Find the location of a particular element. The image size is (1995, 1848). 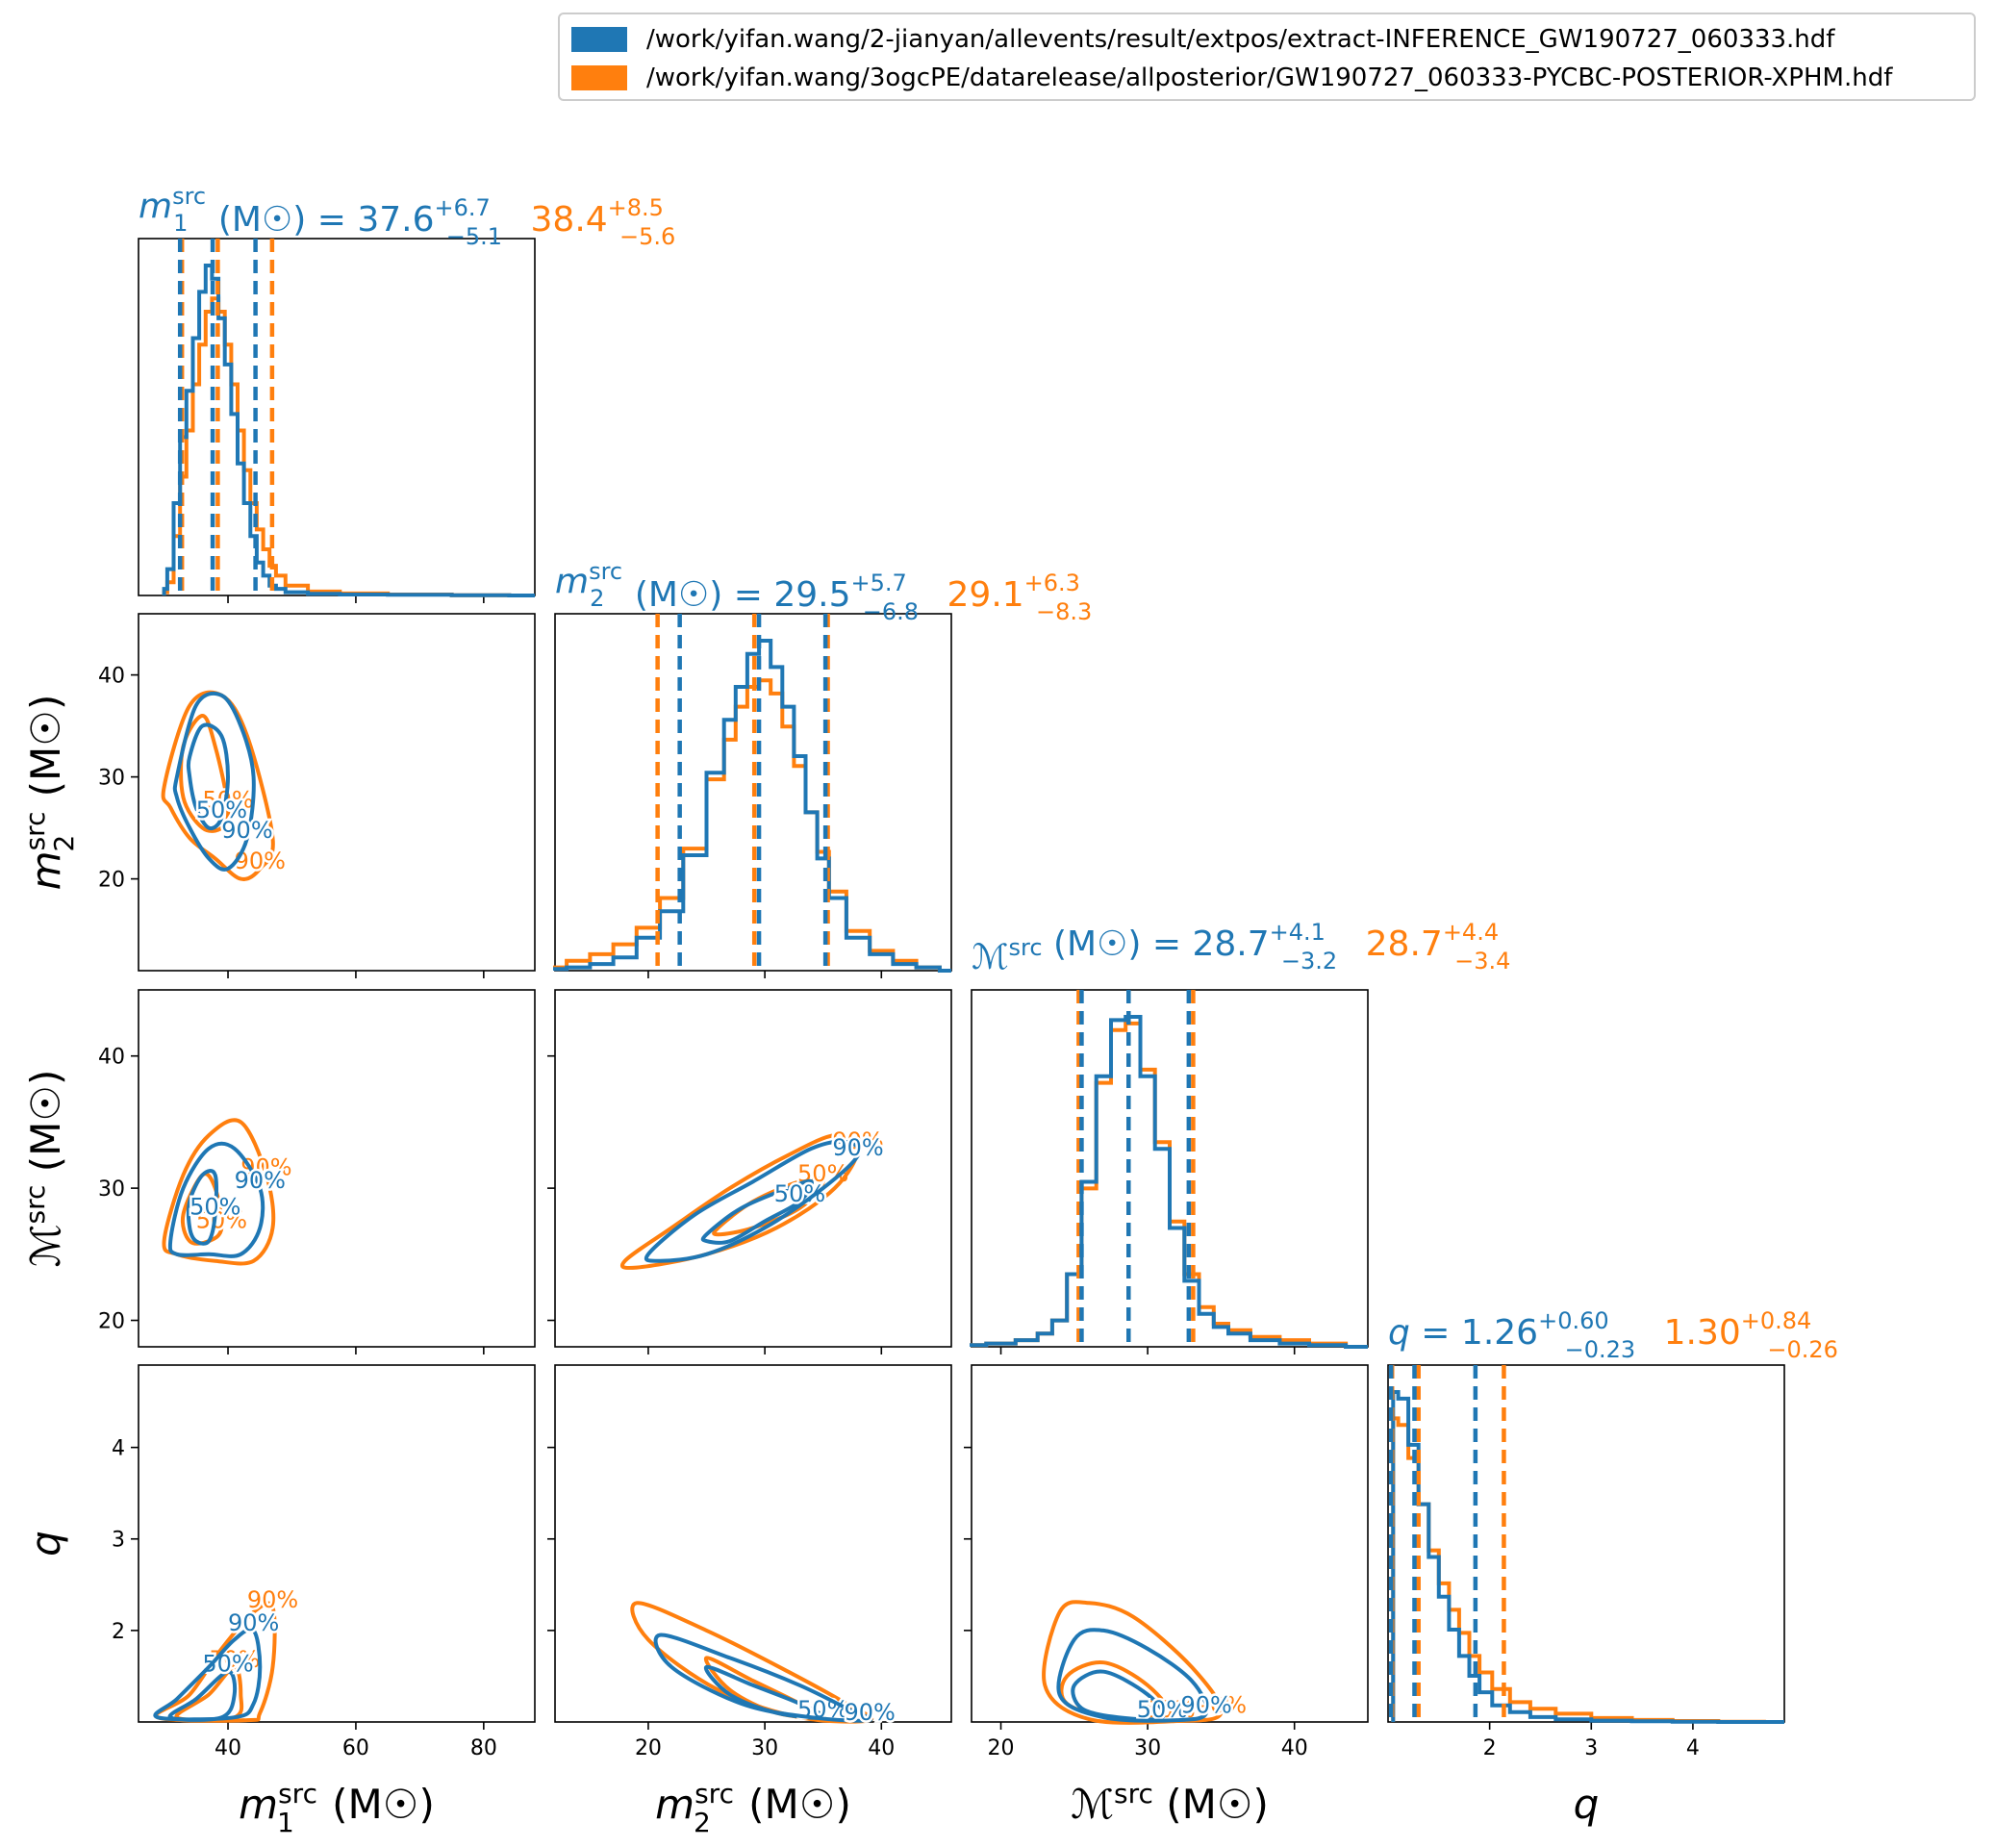

histogram-run2-q is located at coordinates (1587, 1570).